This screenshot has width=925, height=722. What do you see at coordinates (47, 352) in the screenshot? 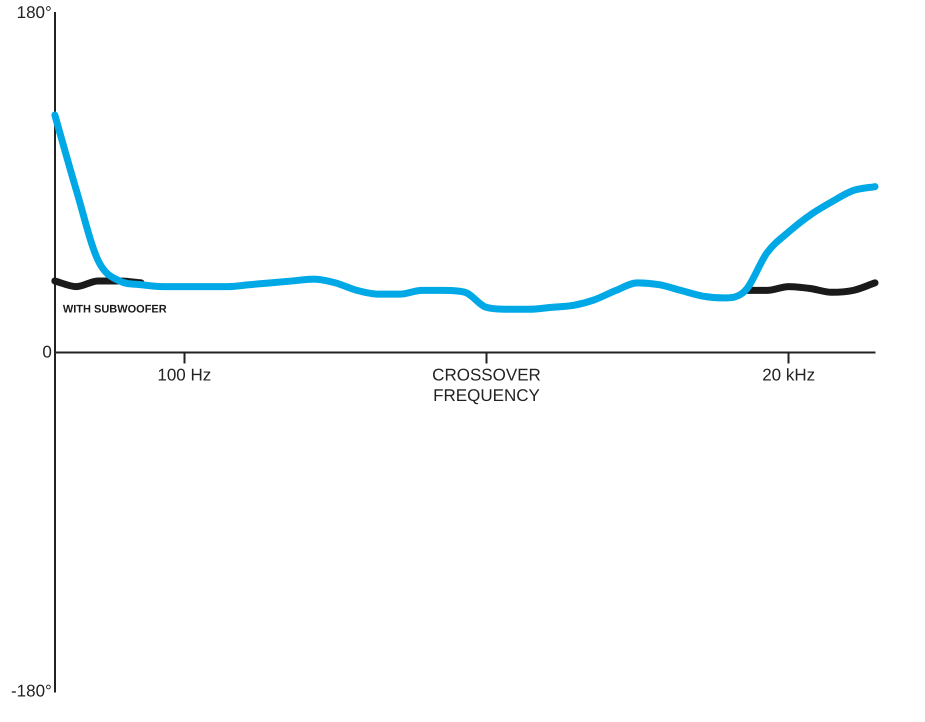
I see `y-tick-label: 0` at bounding box center [47, 352].